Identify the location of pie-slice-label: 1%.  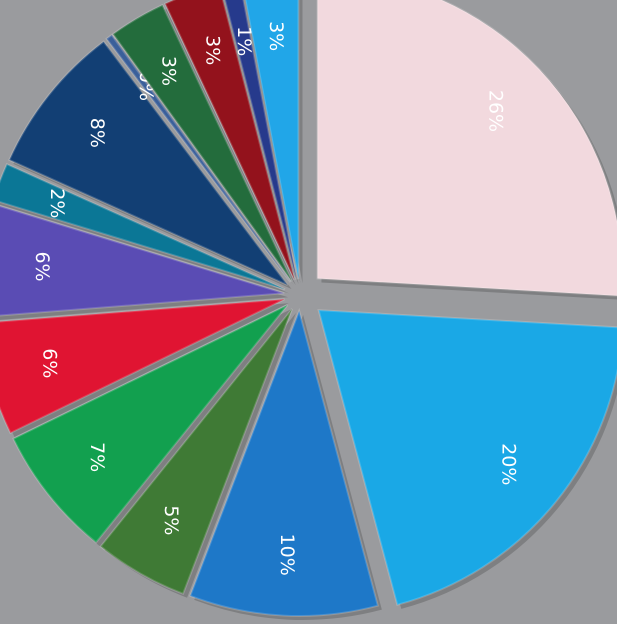
(244, 41).